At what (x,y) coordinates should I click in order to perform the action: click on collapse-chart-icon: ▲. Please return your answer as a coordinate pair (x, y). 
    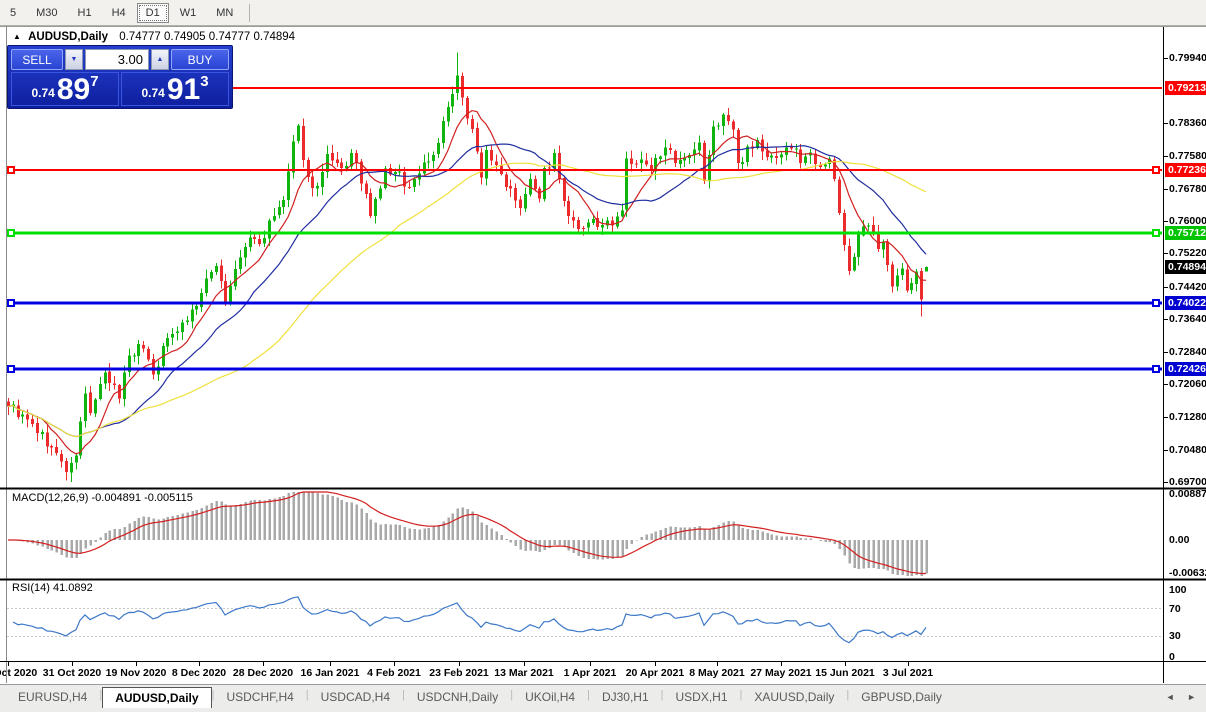
    Looking at the image, I should click on (17, 36).